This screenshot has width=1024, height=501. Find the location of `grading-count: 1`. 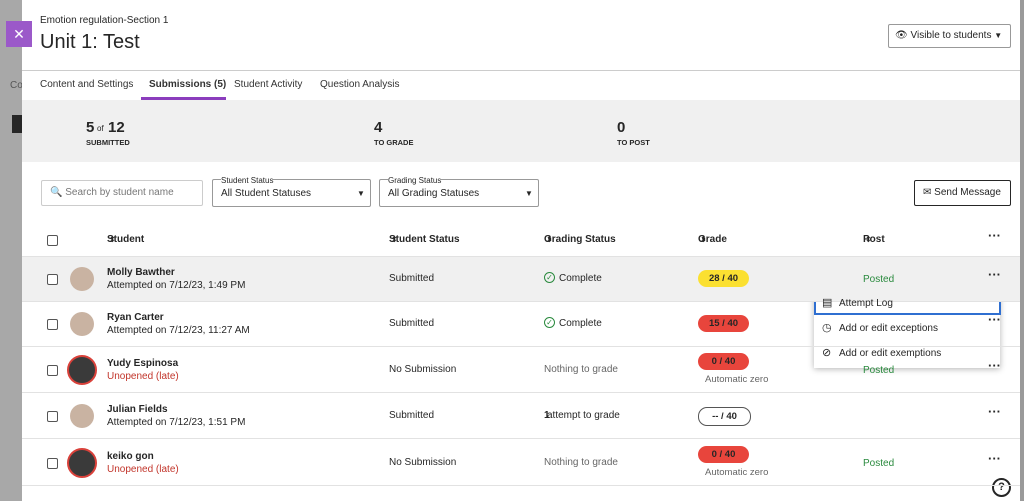

grading-count: 1 is located at coordinates (547, 415).